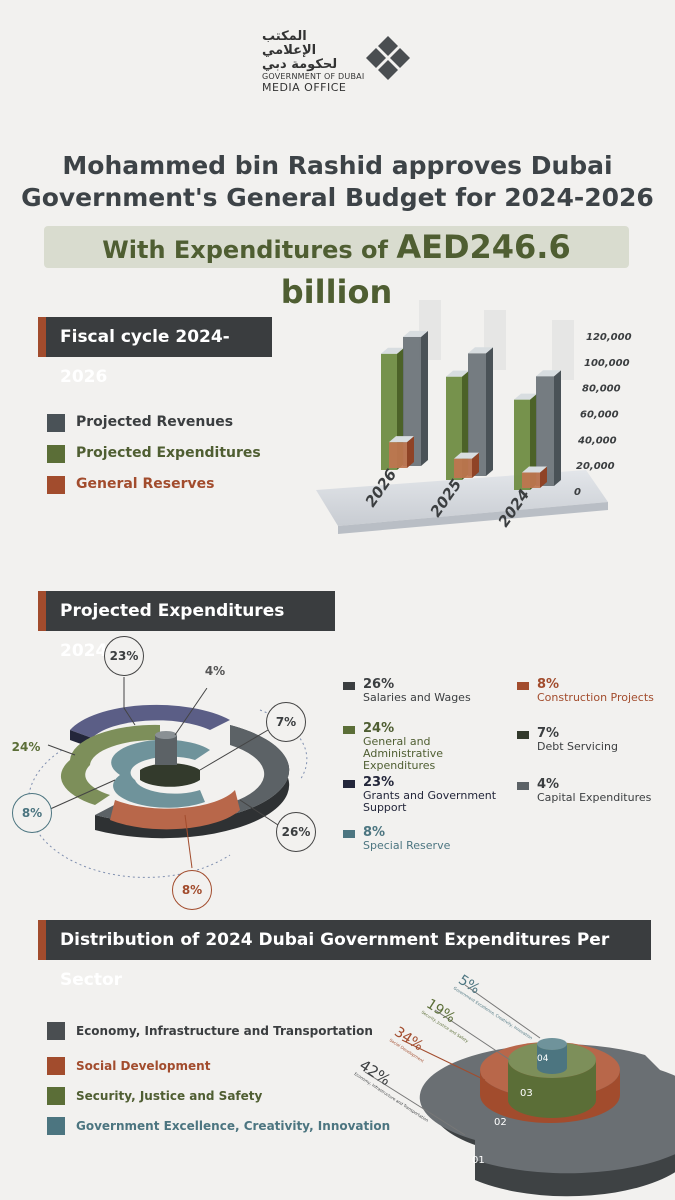 The height and width of the screenshot is (1200, 675). What do you see at coordinates (249, 250) in the screenshot?
I see `subtitle-prefix: With Expenditures of` at bounding box center [249, 250].